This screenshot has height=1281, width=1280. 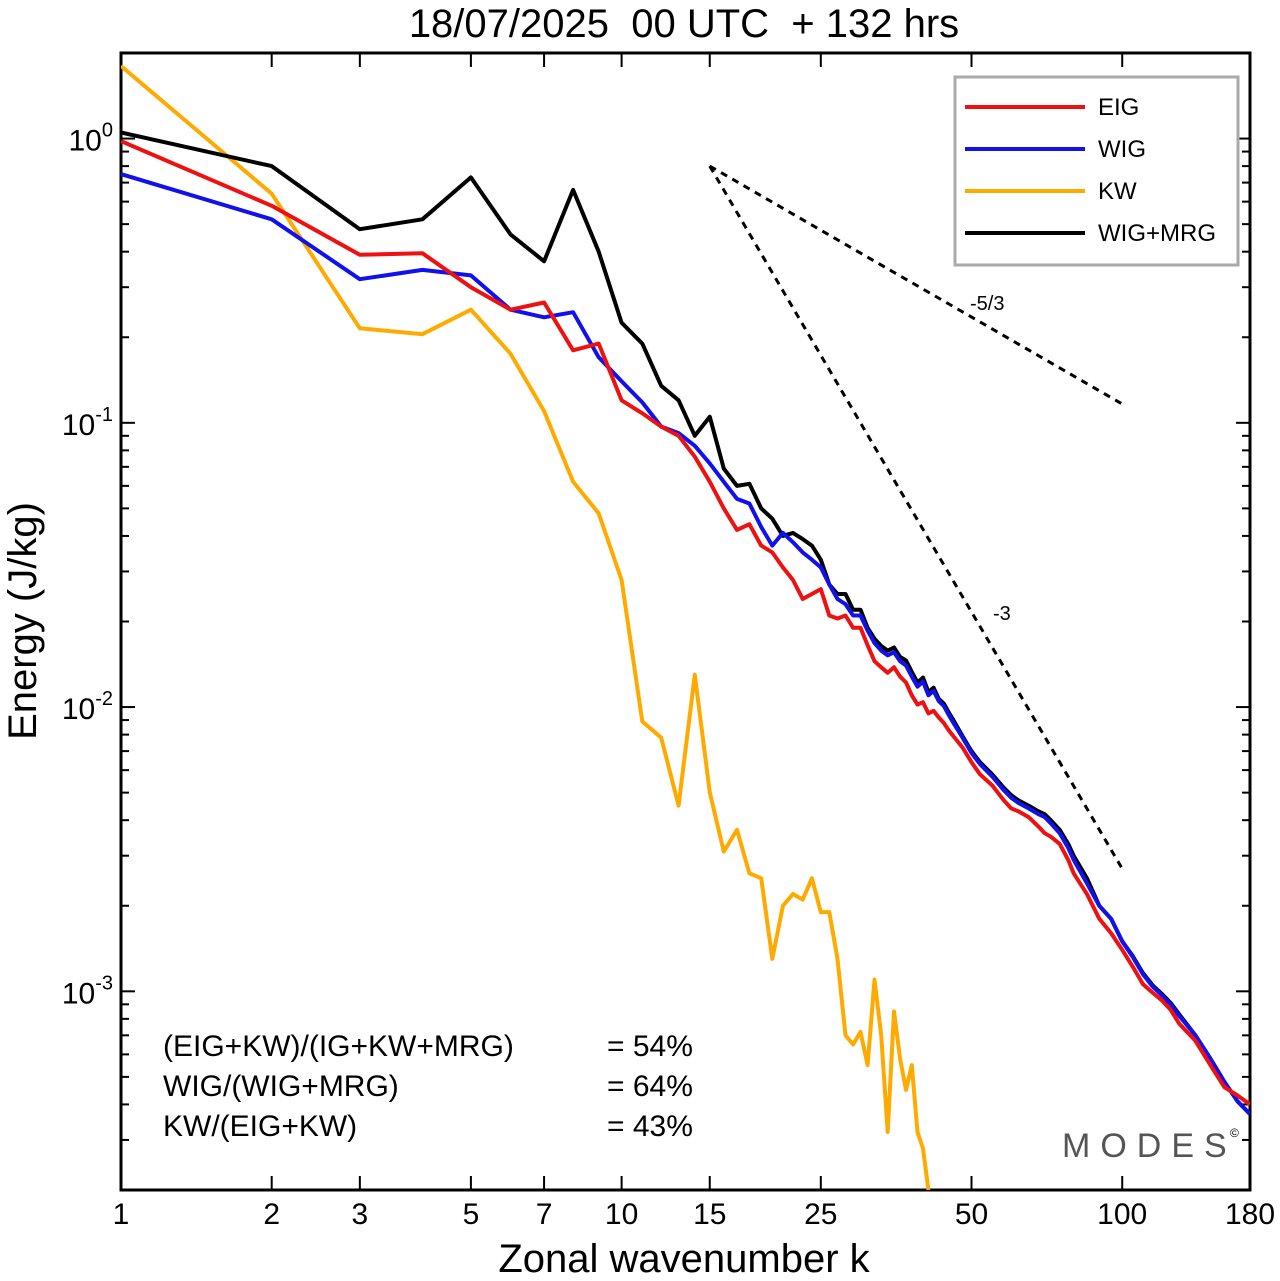 What do you see at coordinates (1250, 1214) in the screenshot?
I see `x-tick-label: 180` at bounding box center [1250, 1214].